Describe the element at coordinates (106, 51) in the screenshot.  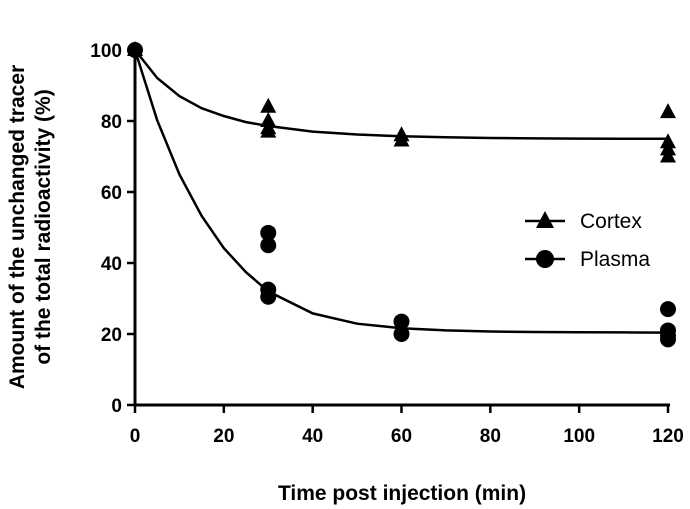
I see `y-tick-label: 100` at that location.